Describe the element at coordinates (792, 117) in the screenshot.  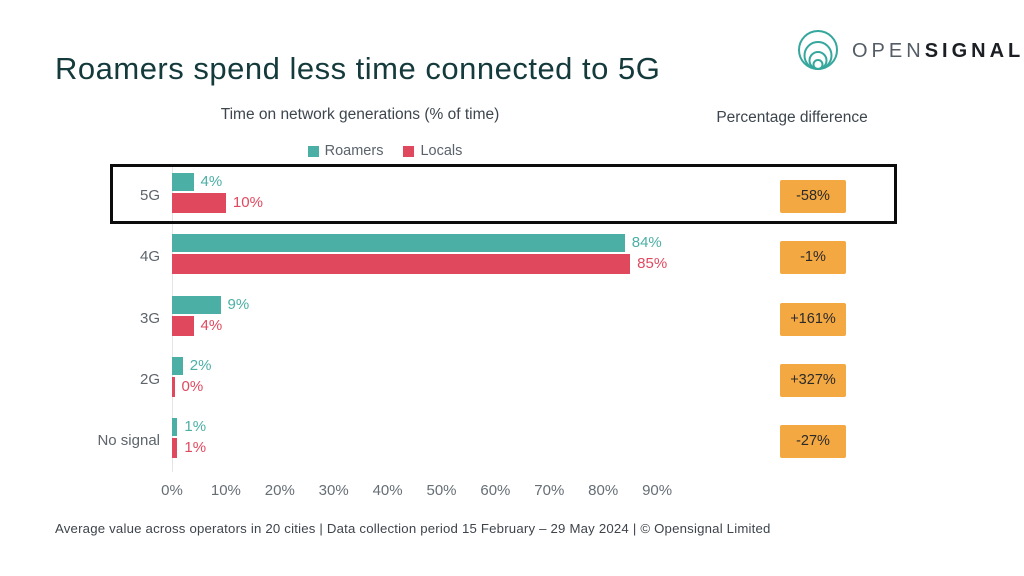
I see `percentage-difference-header: Percentage difference` at that location.